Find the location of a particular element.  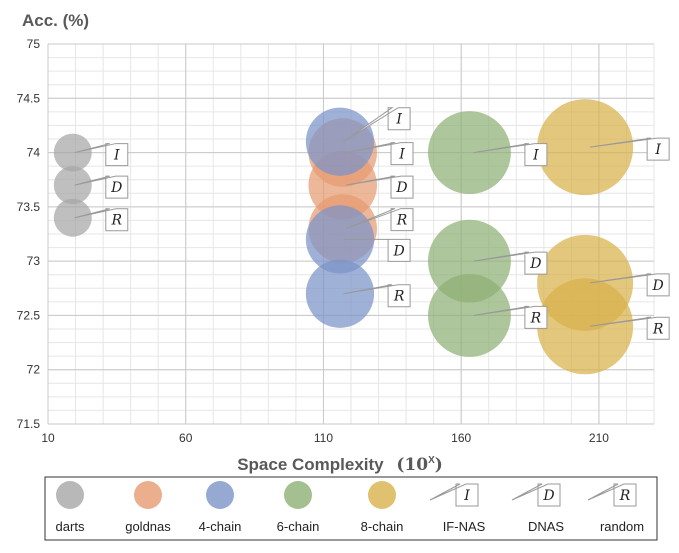

legend-swatch-goldnas is located at coordinates (148, 495).